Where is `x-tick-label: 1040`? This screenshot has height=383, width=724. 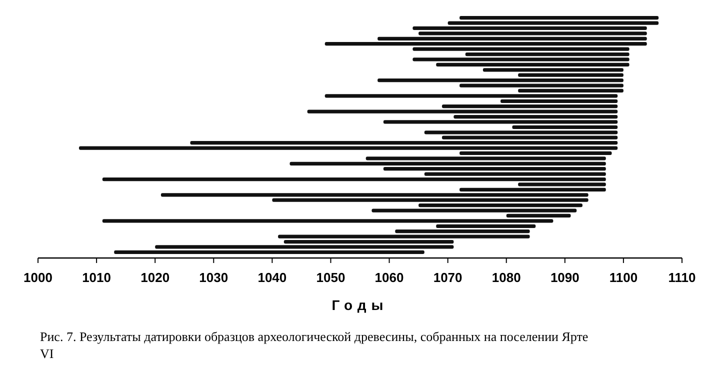
x-tick-label: 1040 is located at coordinates (272, 277).